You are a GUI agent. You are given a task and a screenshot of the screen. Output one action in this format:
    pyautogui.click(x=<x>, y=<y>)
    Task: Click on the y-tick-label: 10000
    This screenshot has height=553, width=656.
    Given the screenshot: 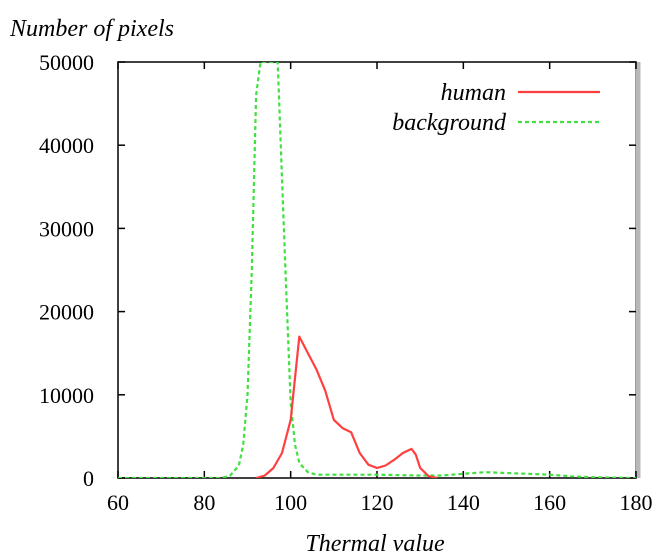 What is the action you would take?
    pyautogui.click(x=66, y=395)
    